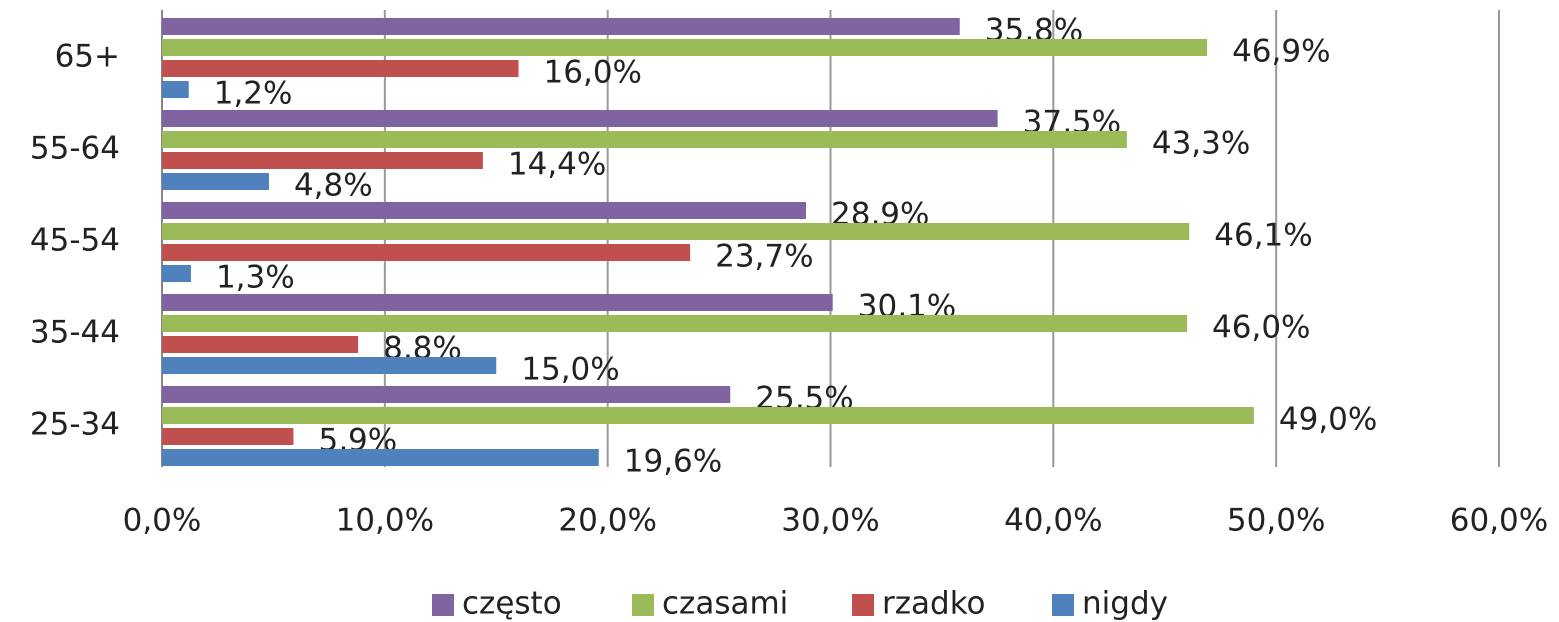 This screenshot has width=1559, height=622. What do you see at coordinates (1499, 521) in the screenshot?
I see `x-tick-label: 60,0%` at bounding box center [1499, 521].